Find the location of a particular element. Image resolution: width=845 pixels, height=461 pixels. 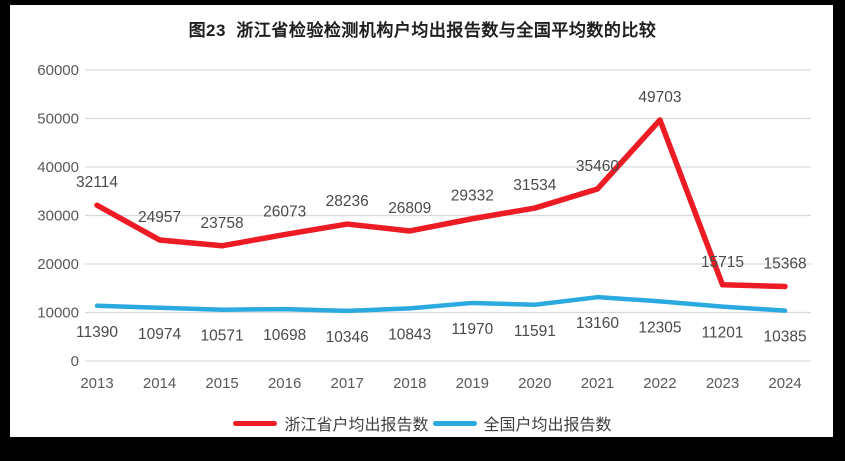

data-label-1: 11201 is located at coordinates (723, 333).